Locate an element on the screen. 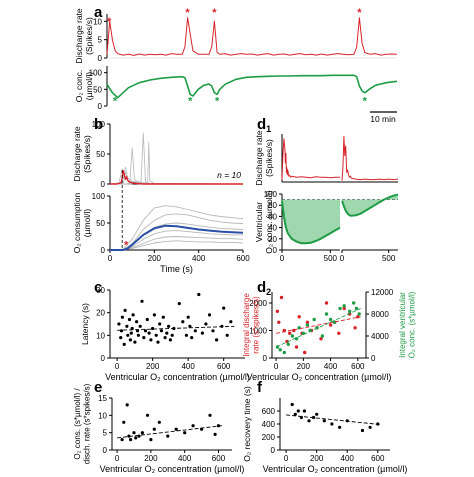 This screenshot has width=474, height=477. b-bottom-x-tick-label: 600 is located at coordinates (243, 258).